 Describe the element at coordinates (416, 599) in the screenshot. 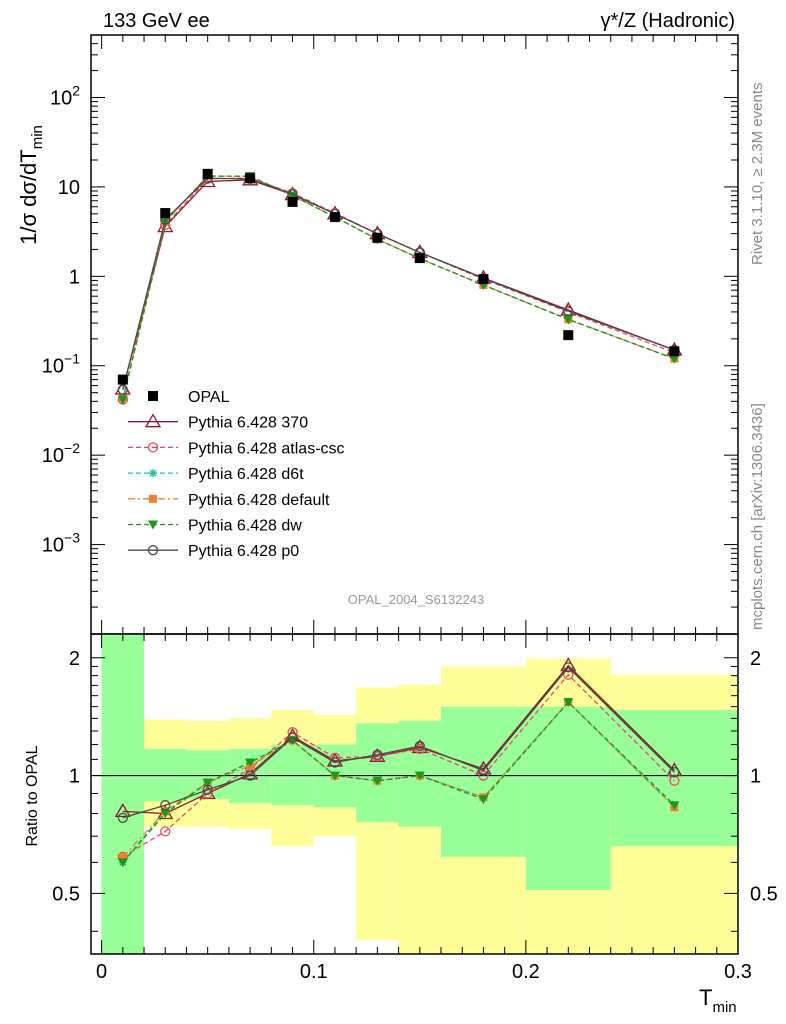

I see `analysis-label: OPAL_2004_S6132243` at that location.